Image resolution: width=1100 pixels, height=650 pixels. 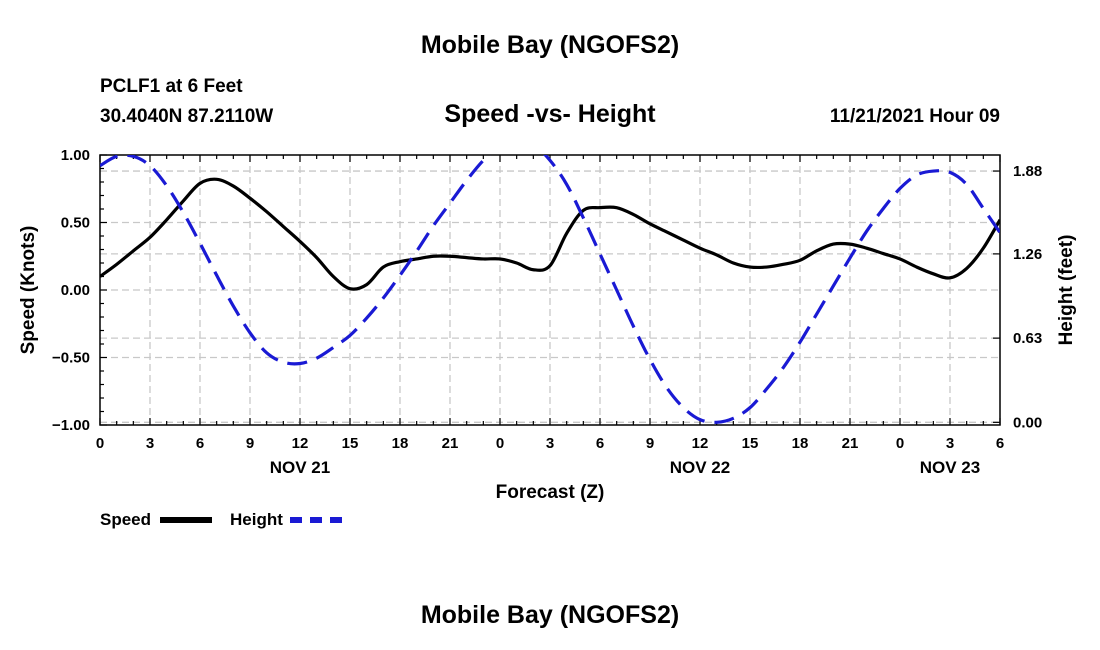 I want to click on footer-title: Mobile Bay (NGOFS2), so click(x=550, y=615).